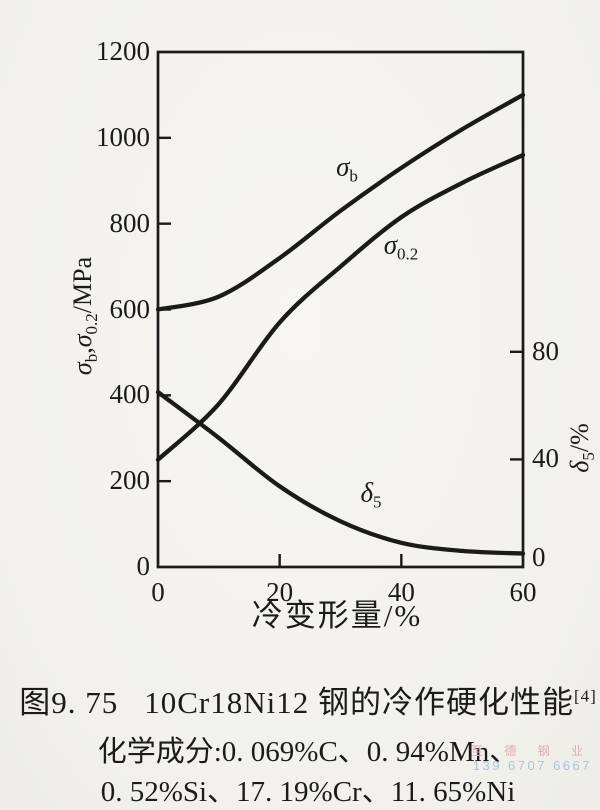  What do you see at coordinates (337, 615) in the screenshot?
I see `x-axis-label: 冷变形量/%` at bounding box center [337, 615].